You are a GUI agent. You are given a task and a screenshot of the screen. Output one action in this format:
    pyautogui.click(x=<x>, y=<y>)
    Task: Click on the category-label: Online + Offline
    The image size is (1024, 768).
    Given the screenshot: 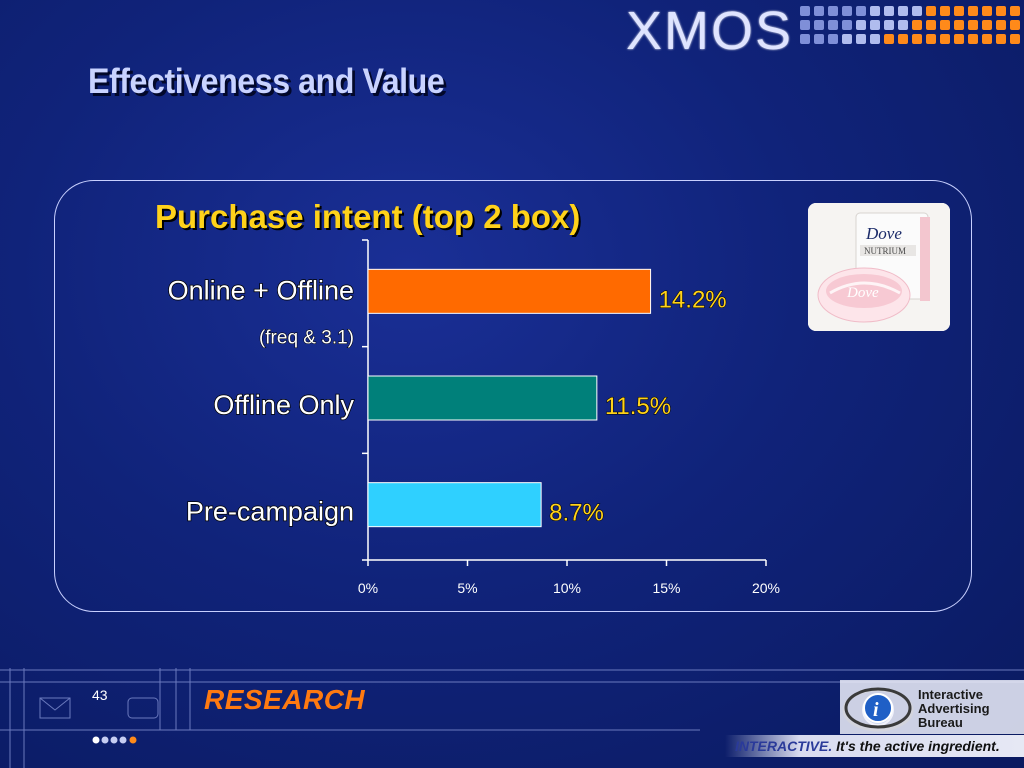 What is the action you would take?
    pyautogui.click(x=261, y=290)
    